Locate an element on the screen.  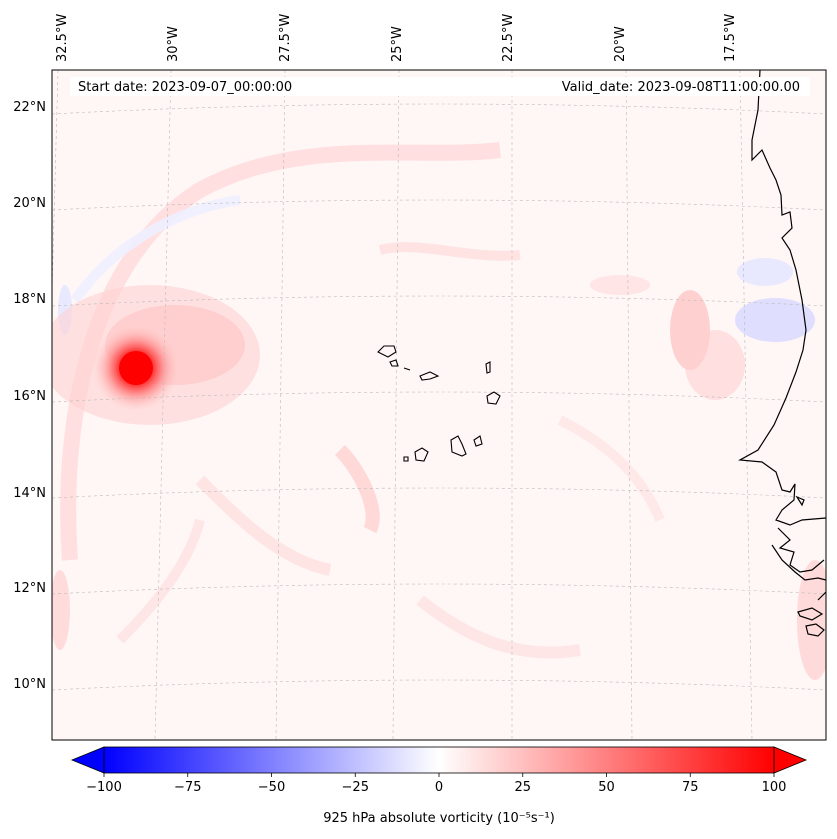
lon-label: 32.5°W is located at coordinates (62, 38).